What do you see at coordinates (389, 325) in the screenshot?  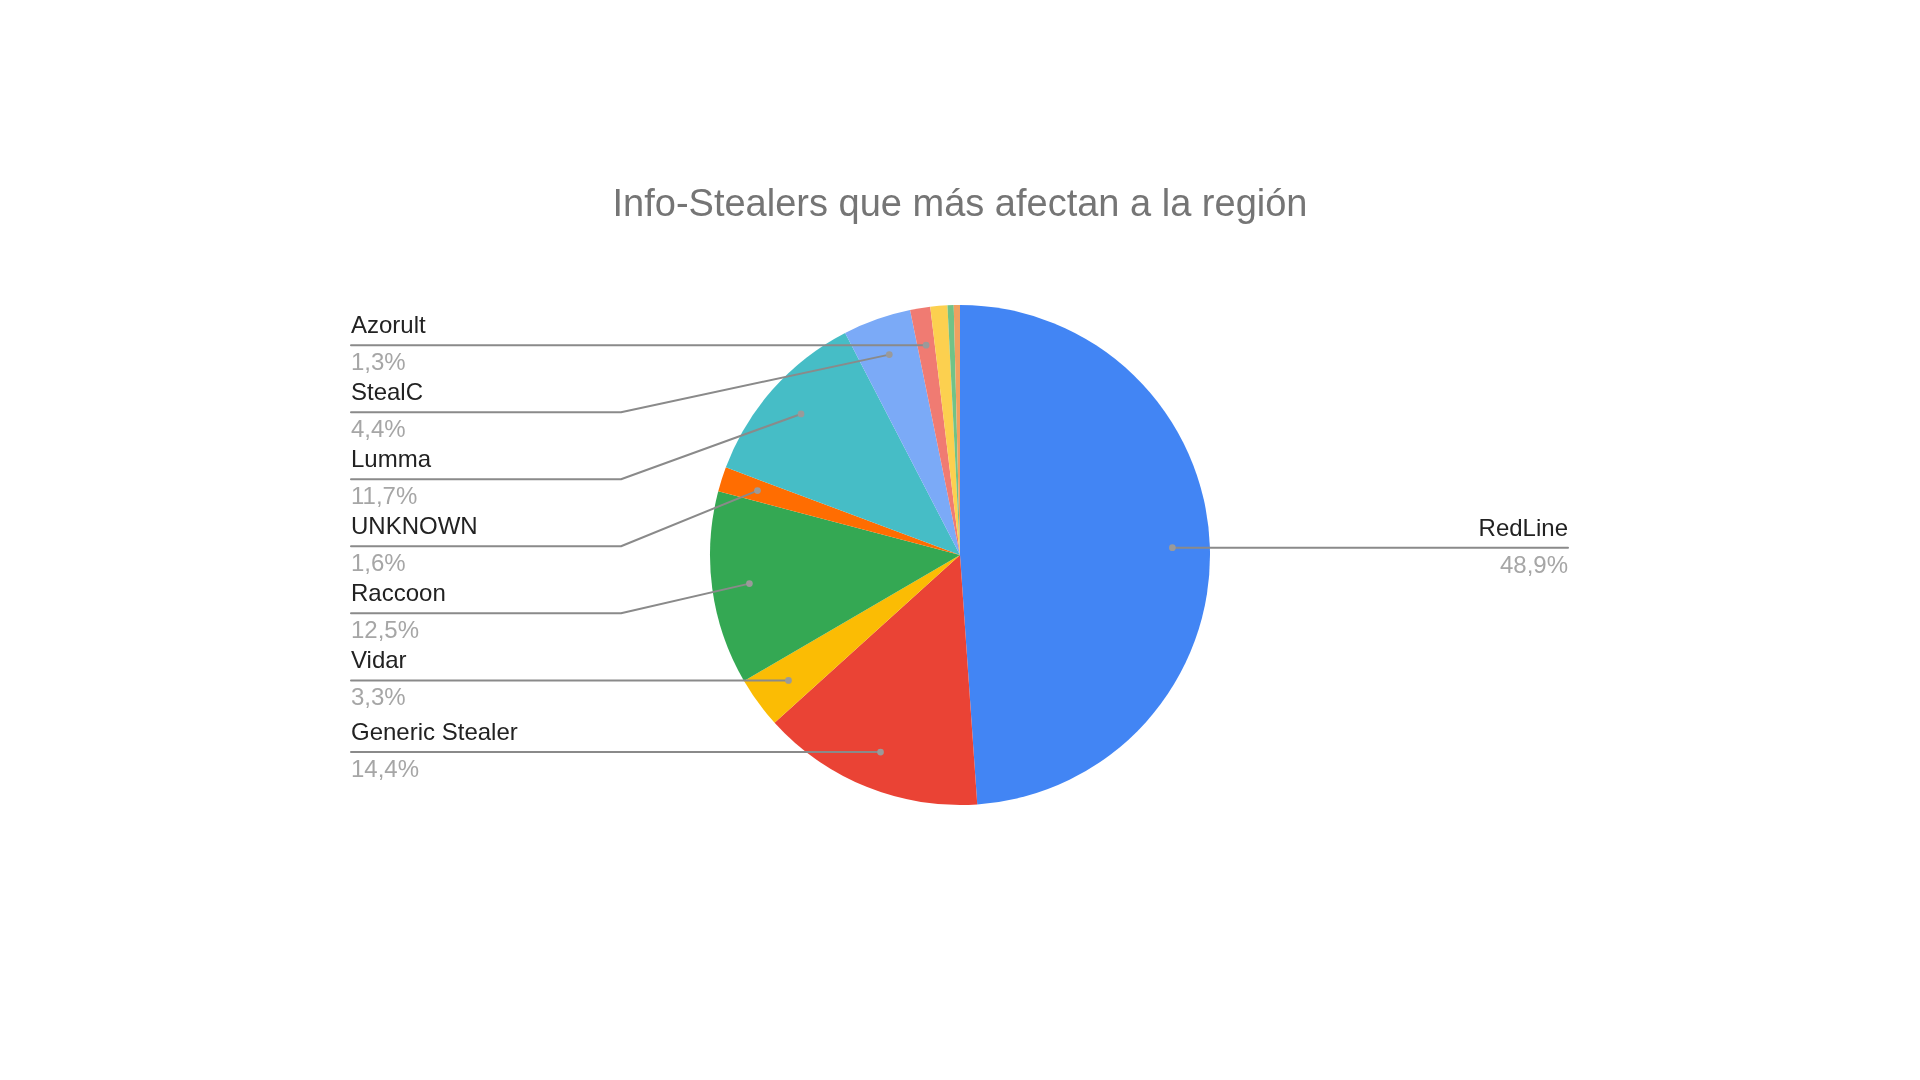 I see `slice-label: Azorult` at bounding box center [389, 325].